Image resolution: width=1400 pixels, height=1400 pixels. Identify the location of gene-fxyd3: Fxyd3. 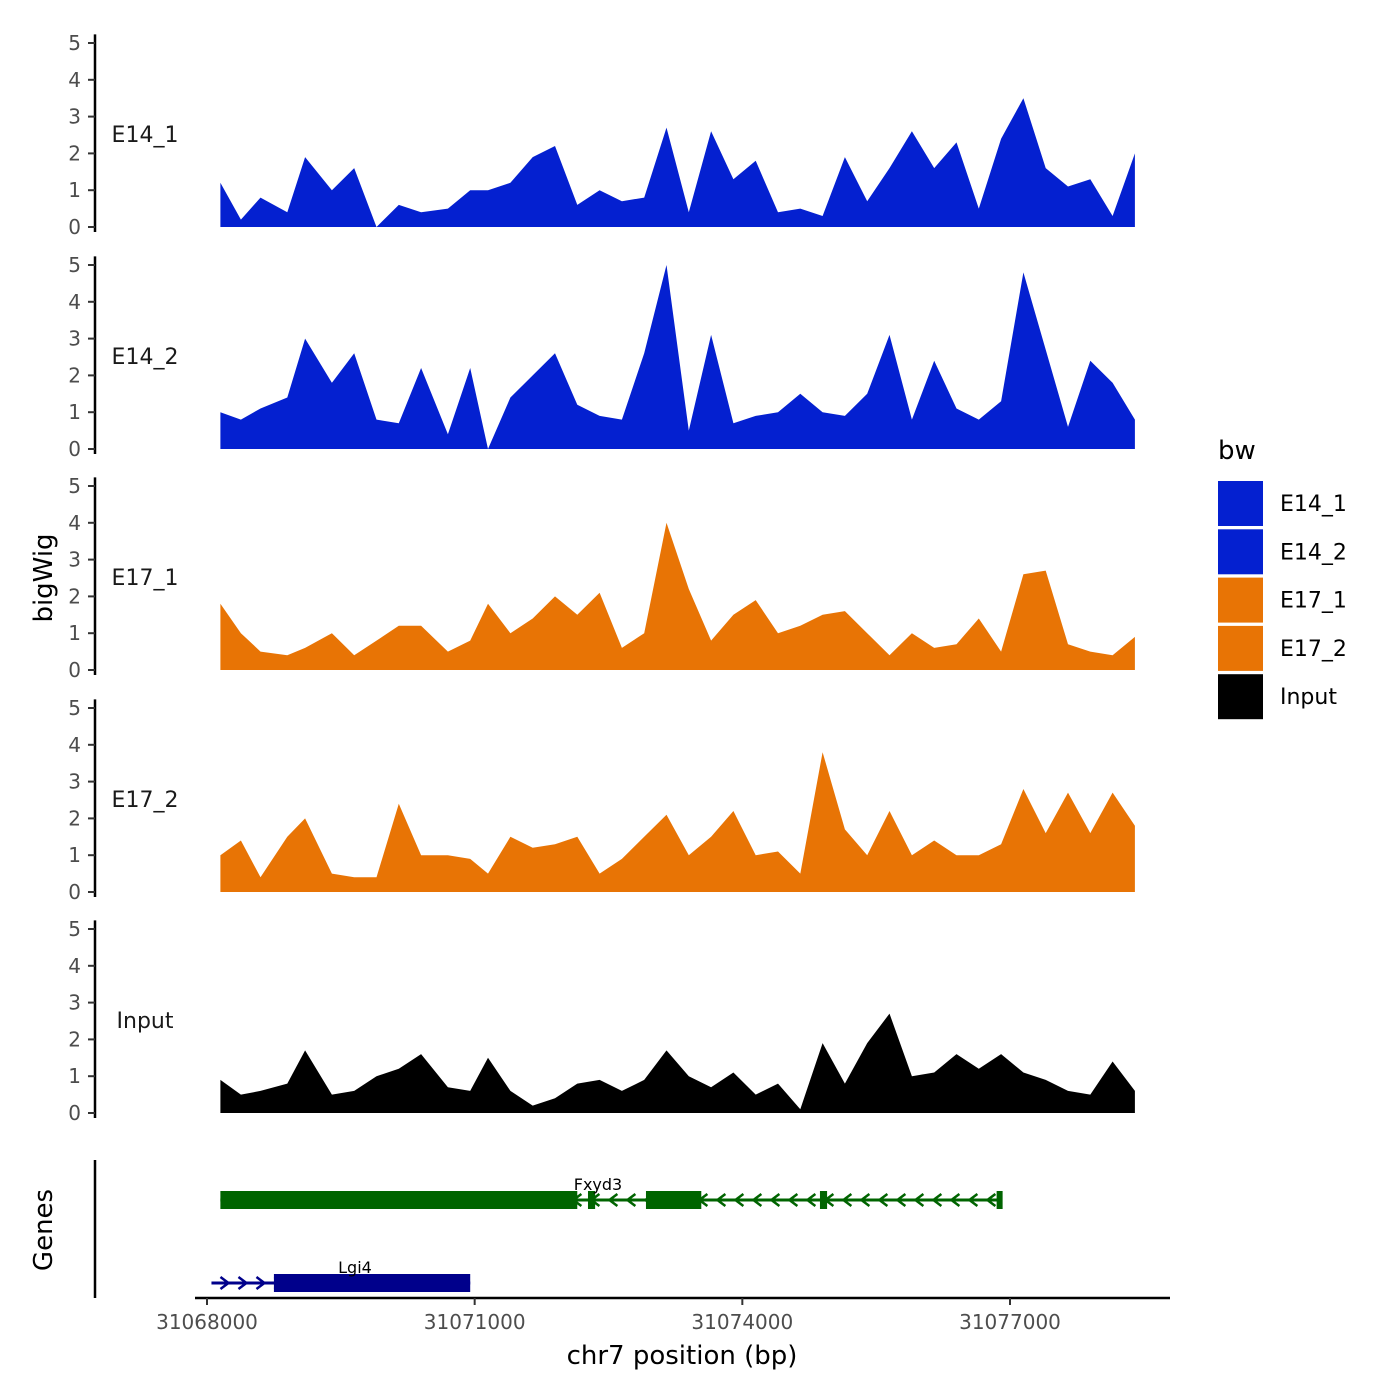
(611, 1192).